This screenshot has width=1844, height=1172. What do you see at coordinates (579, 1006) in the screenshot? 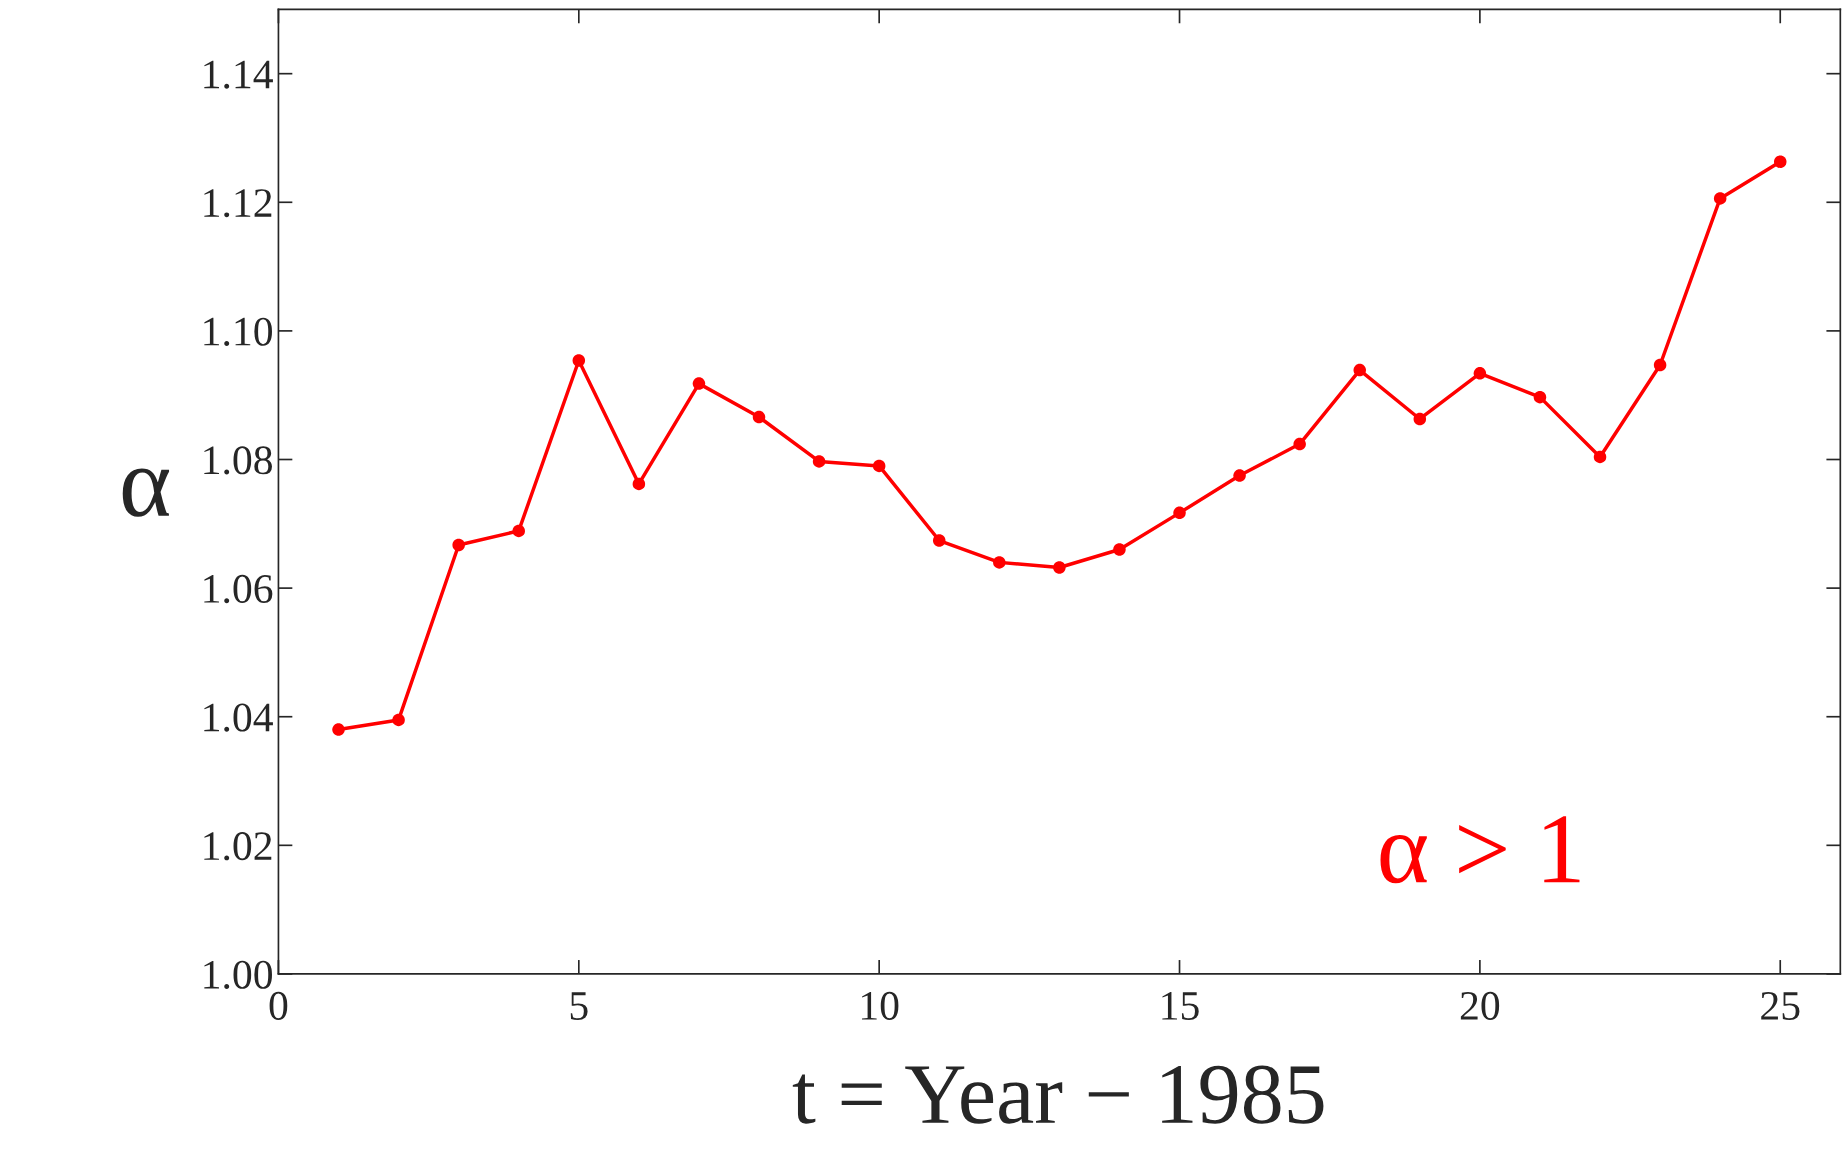
I see `x-tick-label: 5` at bounding box center [579, 1006].